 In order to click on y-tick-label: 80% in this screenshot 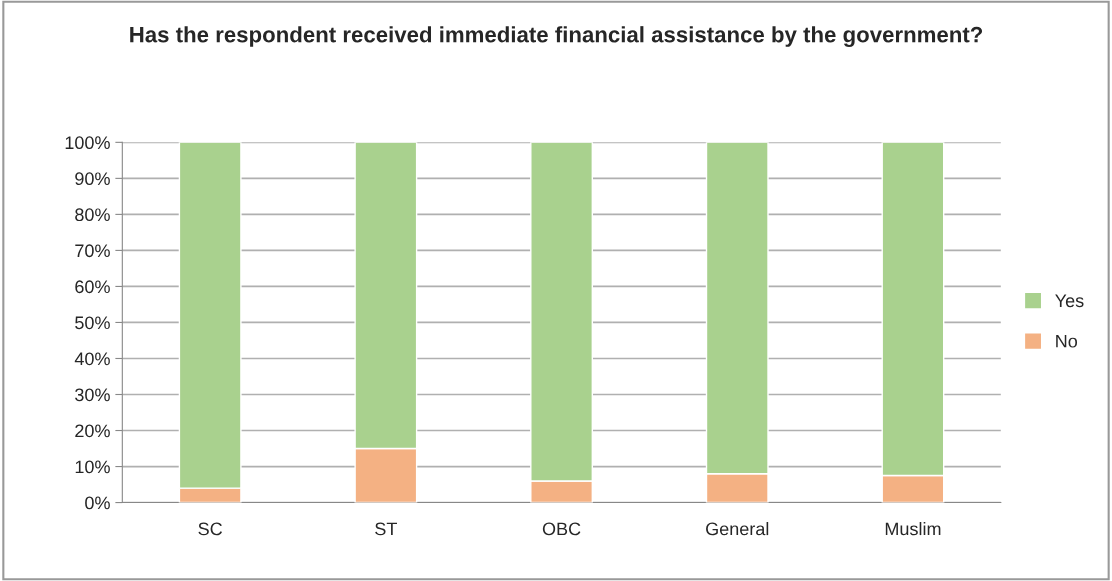, I will do `click(92, 215)`.